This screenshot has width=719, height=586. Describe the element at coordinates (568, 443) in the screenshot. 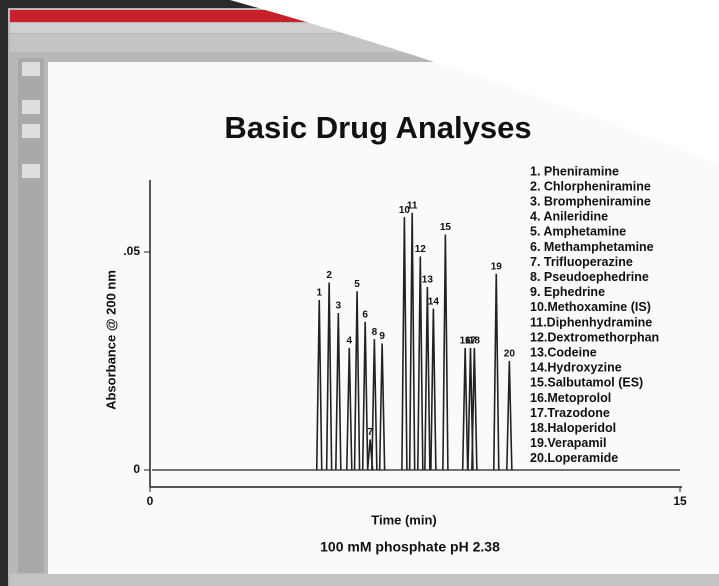

I see `legend-entry: 19.Verapamil` at that location.